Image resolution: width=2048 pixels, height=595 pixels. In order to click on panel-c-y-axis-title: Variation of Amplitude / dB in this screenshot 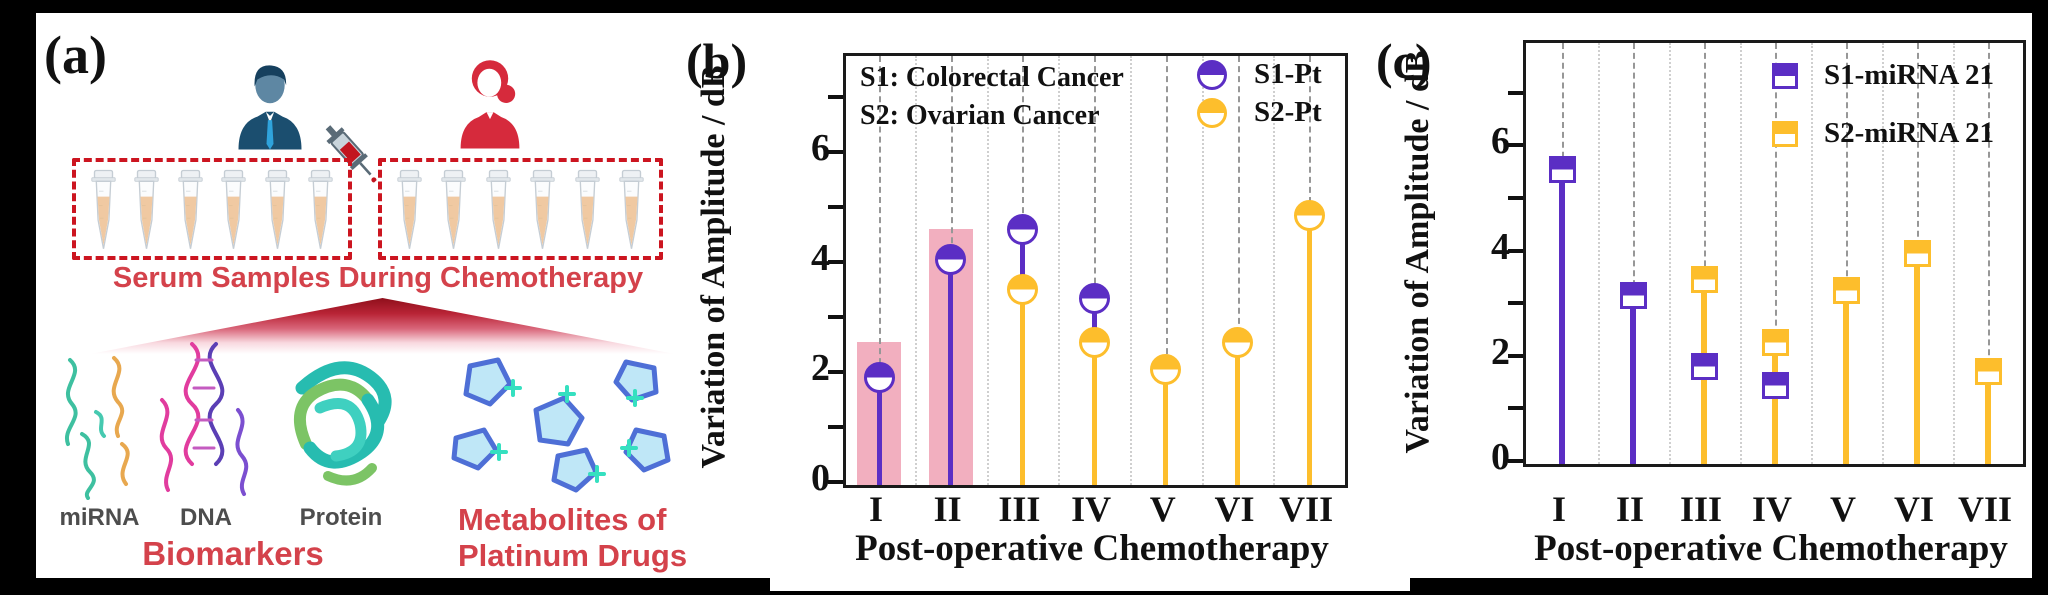, I will do `click(1417, 252)`.